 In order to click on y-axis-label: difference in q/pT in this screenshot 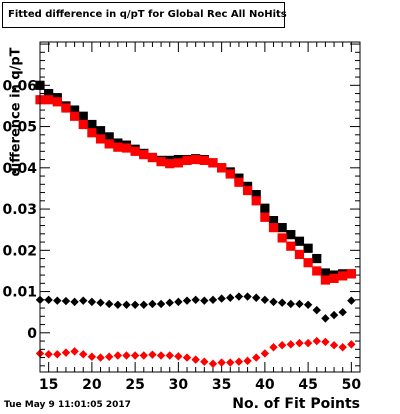, I will do `click(16, 112)`.